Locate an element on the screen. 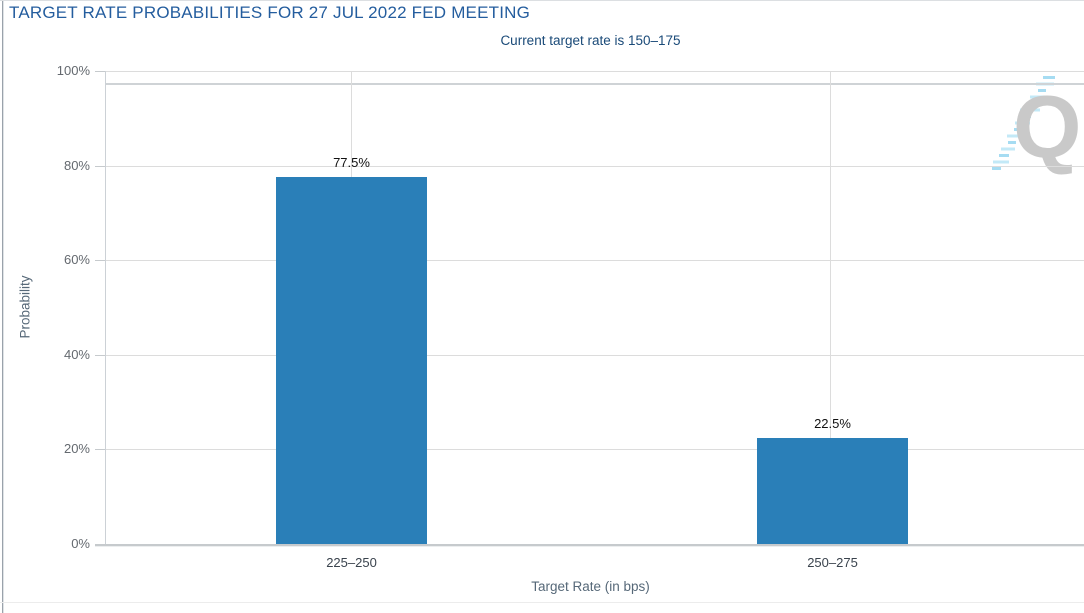 The width and height of the screenshot is (1084, 613). panel-left-border is located at coordinates (2, 306).